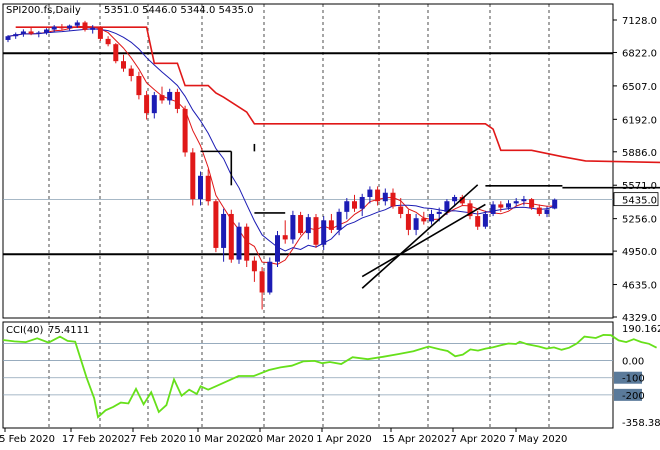 This screenshot has width=660, height=450. What do you see at coordinates (633, 396) in the screenshot?
I see `cci-axis-label: -200` at bounding box center [633, 396].